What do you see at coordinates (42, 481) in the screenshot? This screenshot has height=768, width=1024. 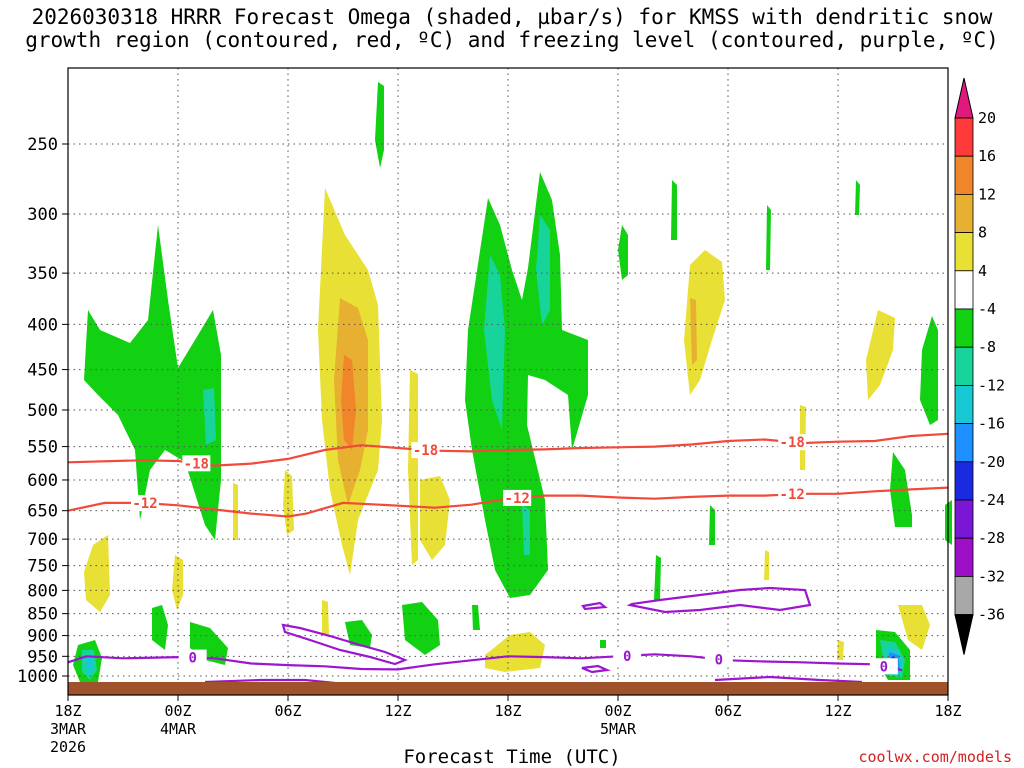 I see `y-tick-label: 600` at bounding box center [42, 481].